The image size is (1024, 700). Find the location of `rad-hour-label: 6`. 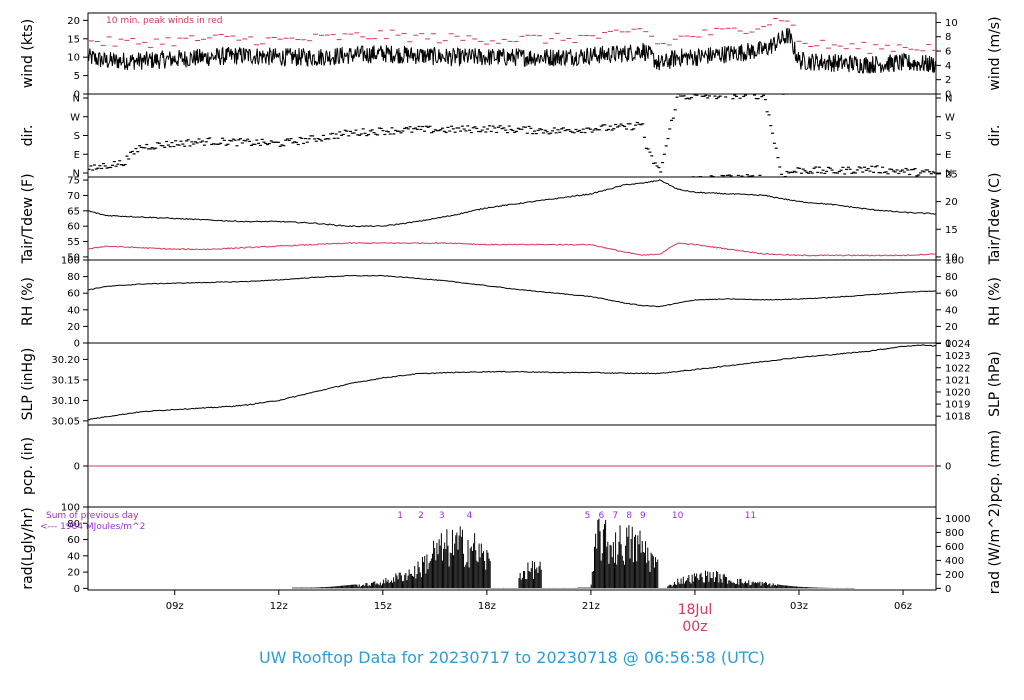

rad-hour-label: 6 is located at coordinates (601, 516).